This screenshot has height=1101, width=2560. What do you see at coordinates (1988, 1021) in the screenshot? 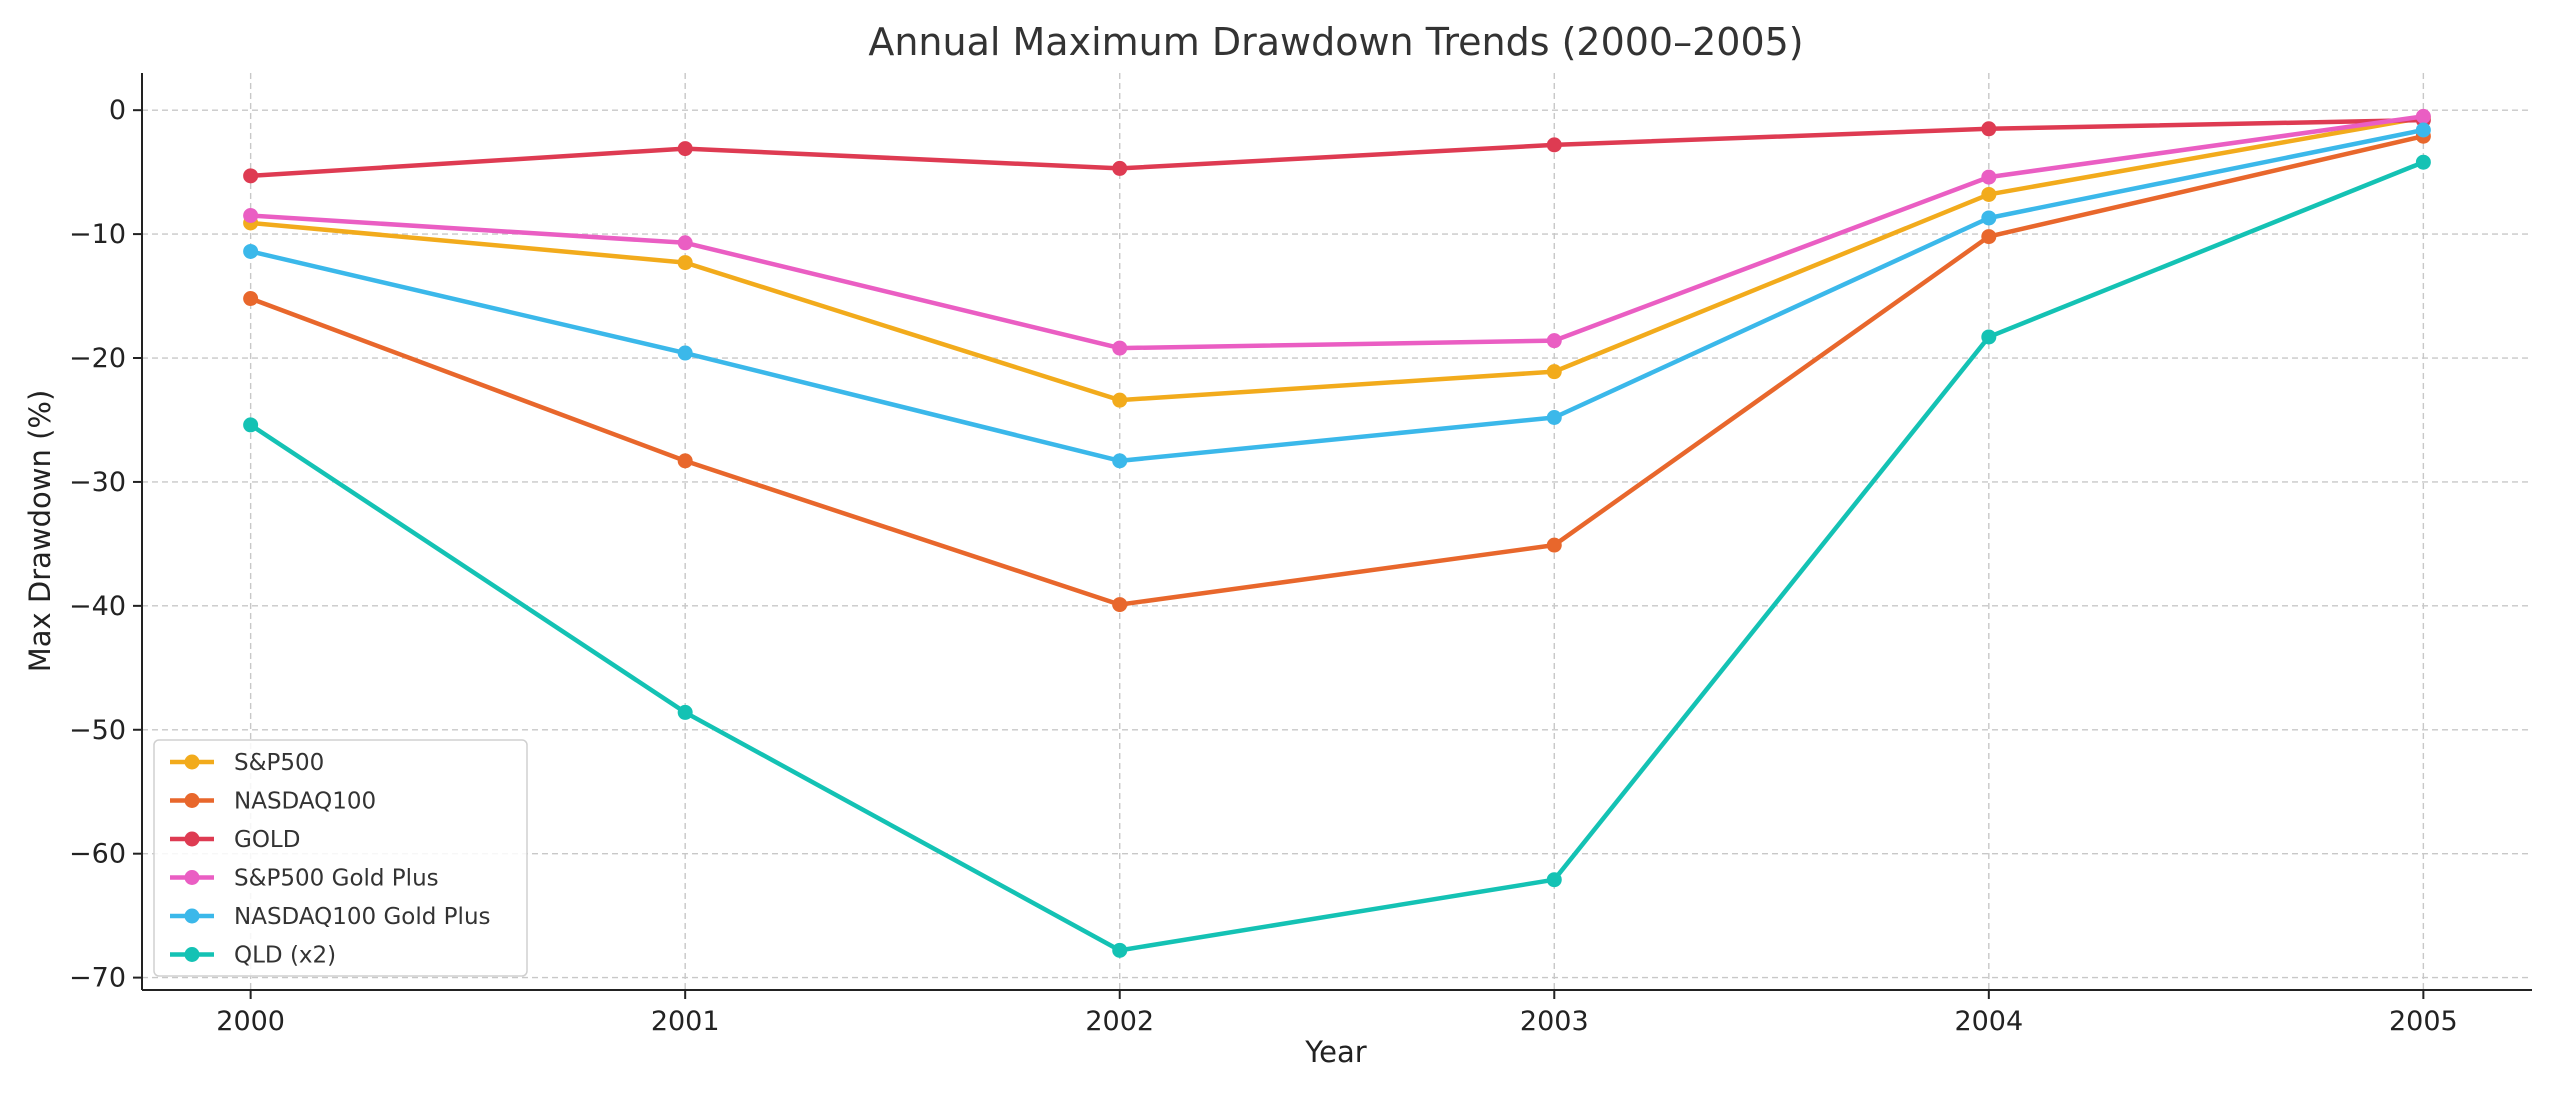
I see `x-tick-label: 2004` at bounding box center [1988, 1021].